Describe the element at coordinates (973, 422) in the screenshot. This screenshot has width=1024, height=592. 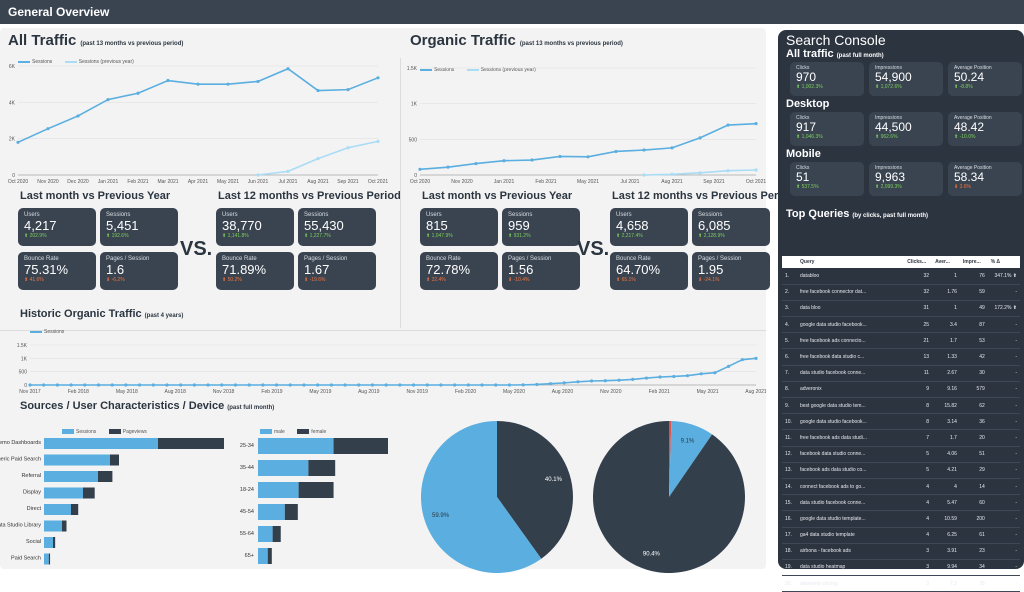
I see `table-cell: 36` at that location.